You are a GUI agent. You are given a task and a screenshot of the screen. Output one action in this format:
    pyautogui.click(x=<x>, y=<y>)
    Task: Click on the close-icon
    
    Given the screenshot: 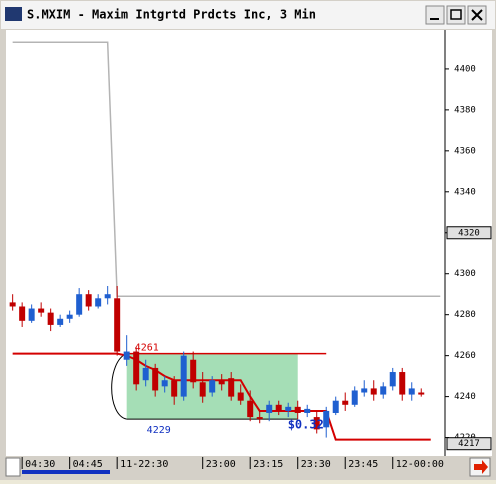 What is the action you would take?
    pyautogui.click(x=477, y=15)
    